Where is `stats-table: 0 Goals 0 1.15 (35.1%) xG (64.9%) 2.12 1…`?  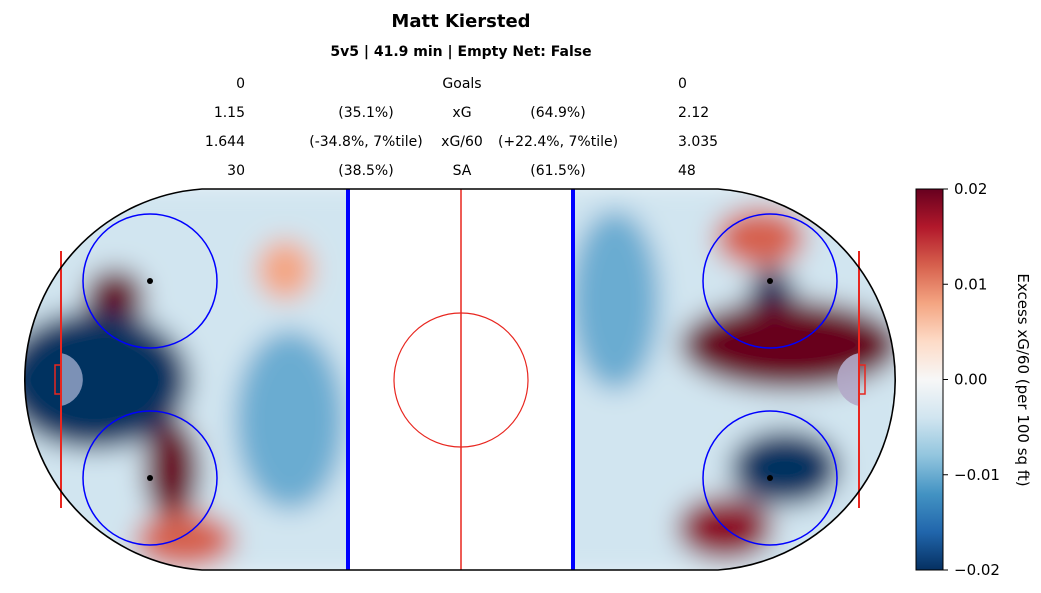
stats-table: 0 Goals 0 1.15 (35.1%) xG (64.9%) 2.12 1… is located at coordinates (461, 127).